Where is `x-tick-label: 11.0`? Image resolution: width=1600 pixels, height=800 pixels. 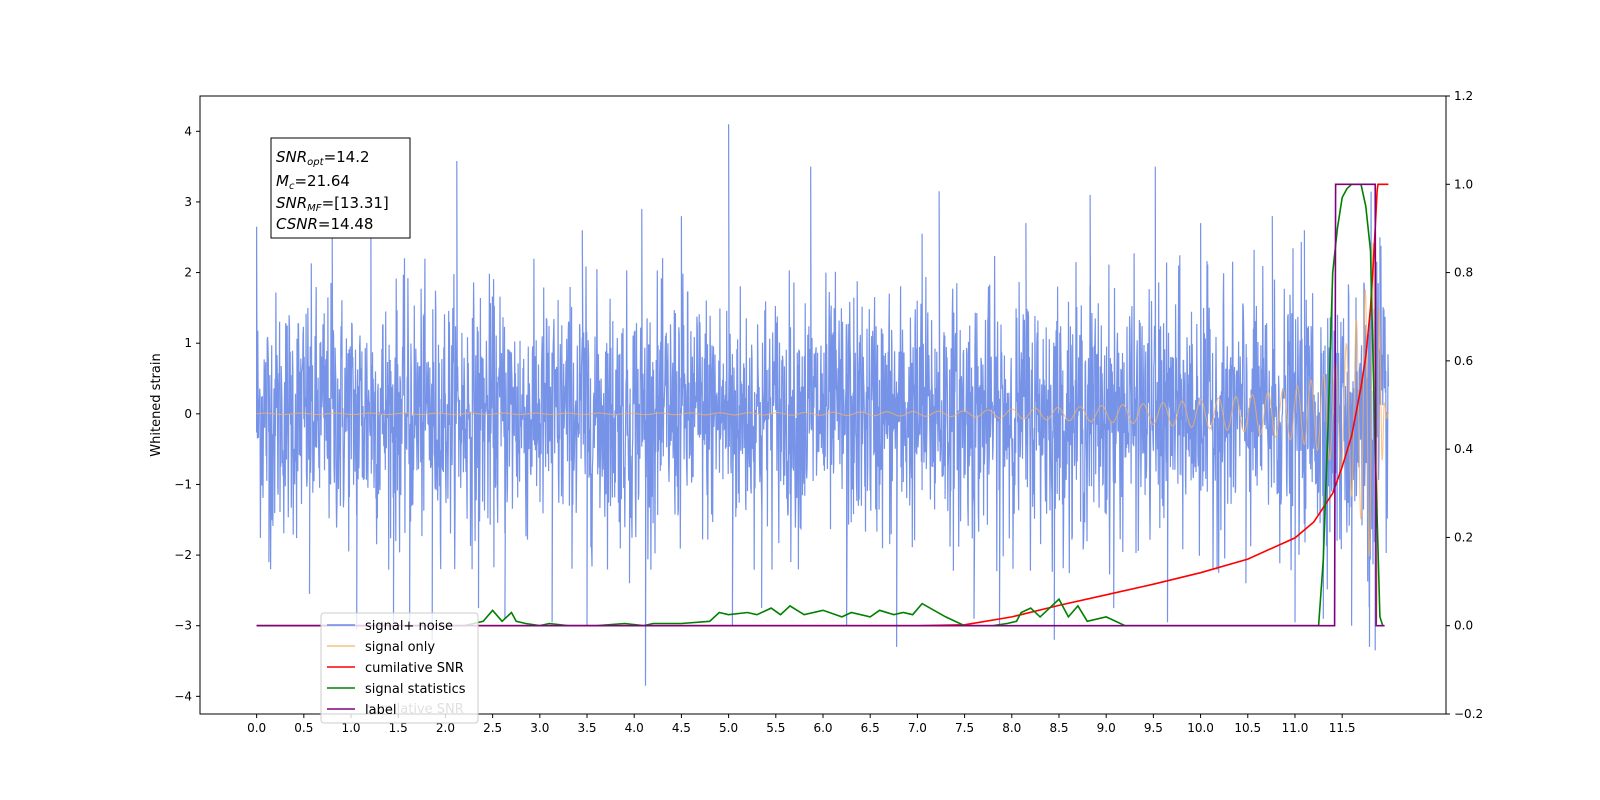
x-tick-label: 11.0 is located at coordinates (1295, 728).